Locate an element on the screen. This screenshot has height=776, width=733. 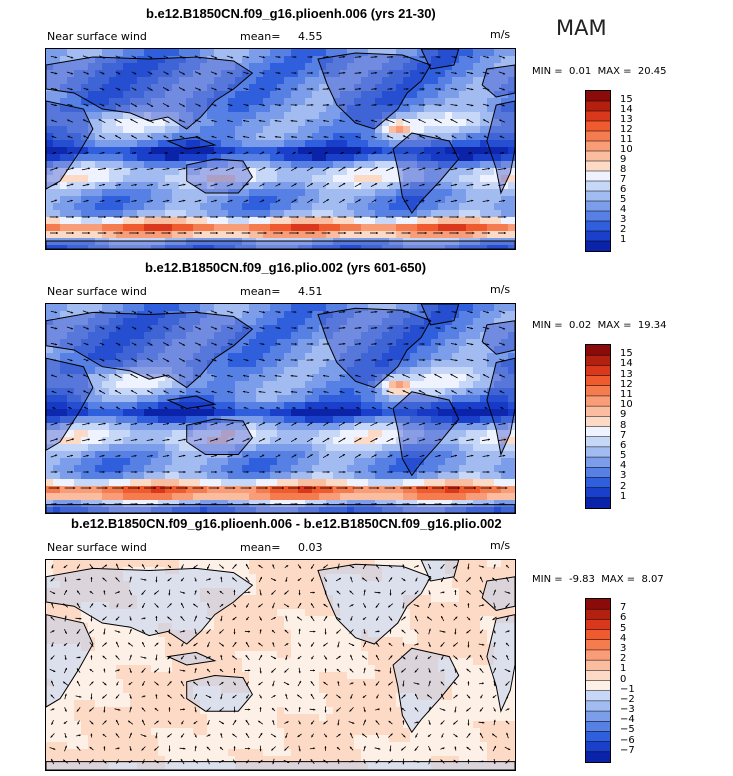
panel-2-colorbar is located at coordinates (598, 426).